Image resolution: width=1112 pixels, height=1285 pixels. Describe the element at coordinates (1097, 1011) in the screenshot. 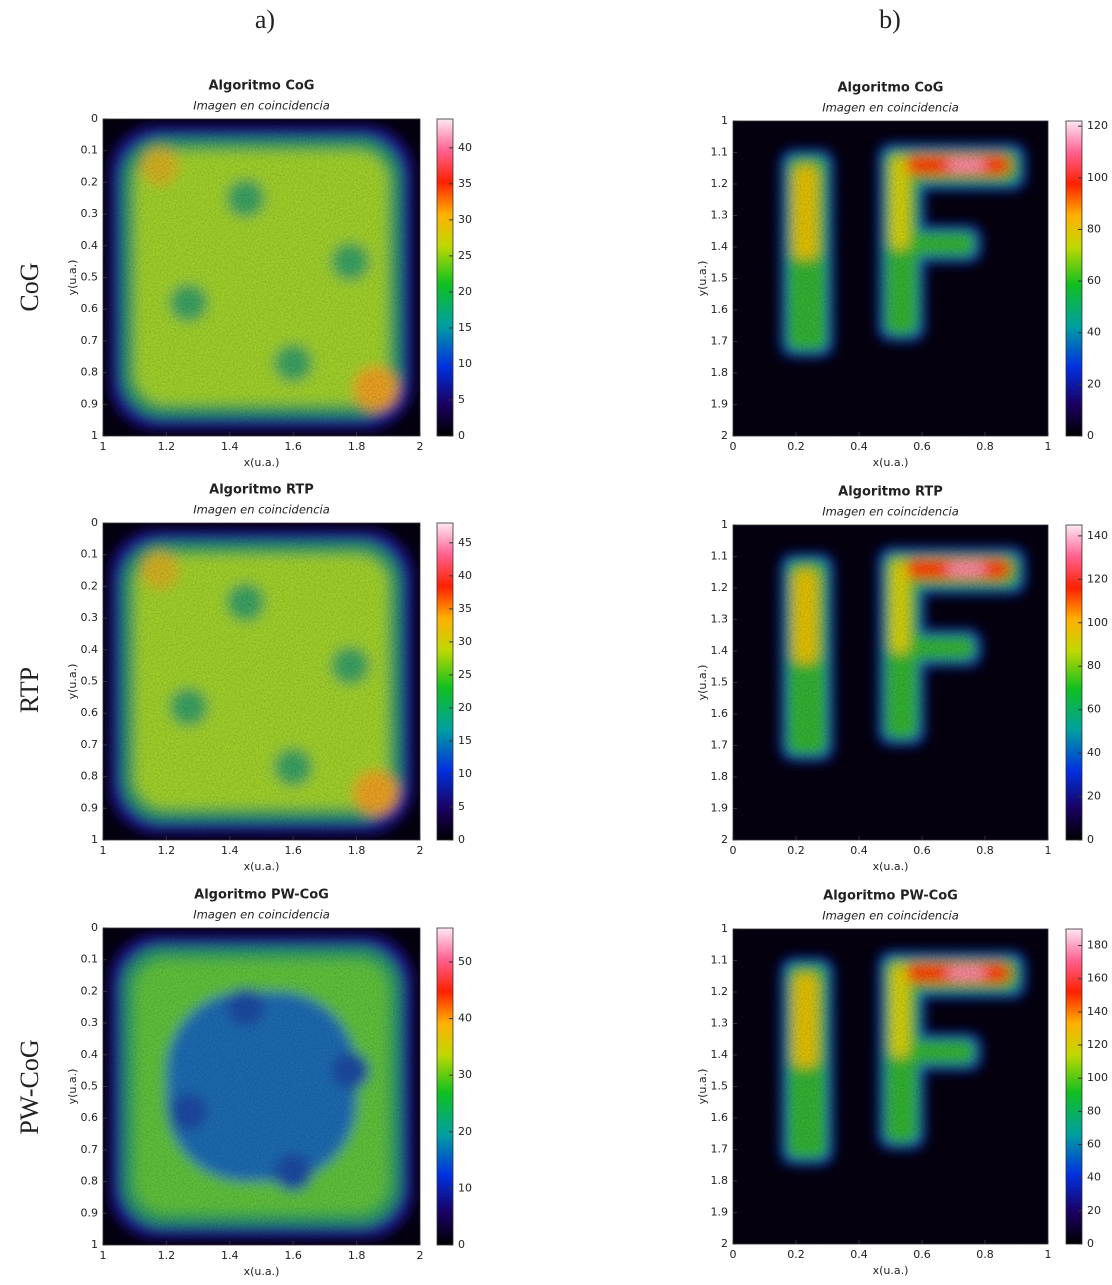

I see `colorbar-tick-label: 140` at that location.